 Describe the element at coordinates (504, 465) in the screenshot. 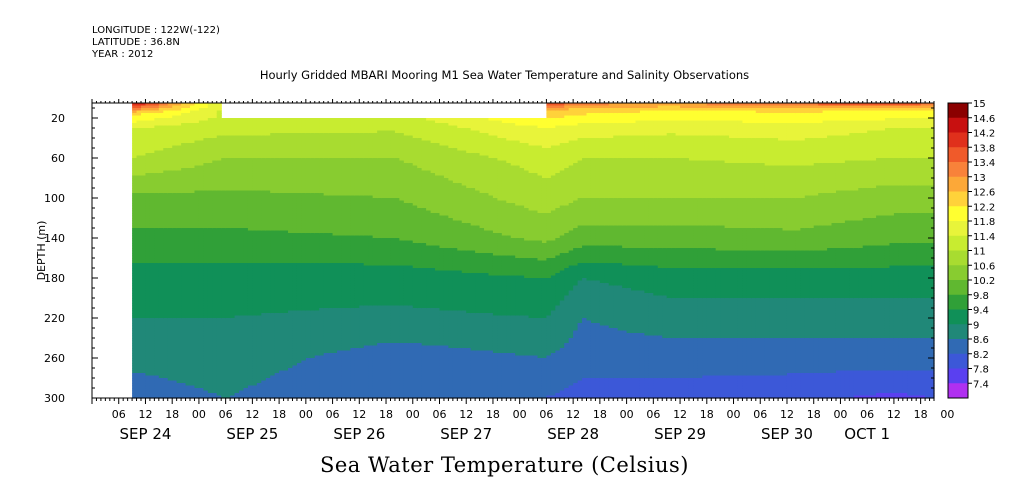

I see `colorbar-title: Sea Water Temperature (Celsius)` at that location.